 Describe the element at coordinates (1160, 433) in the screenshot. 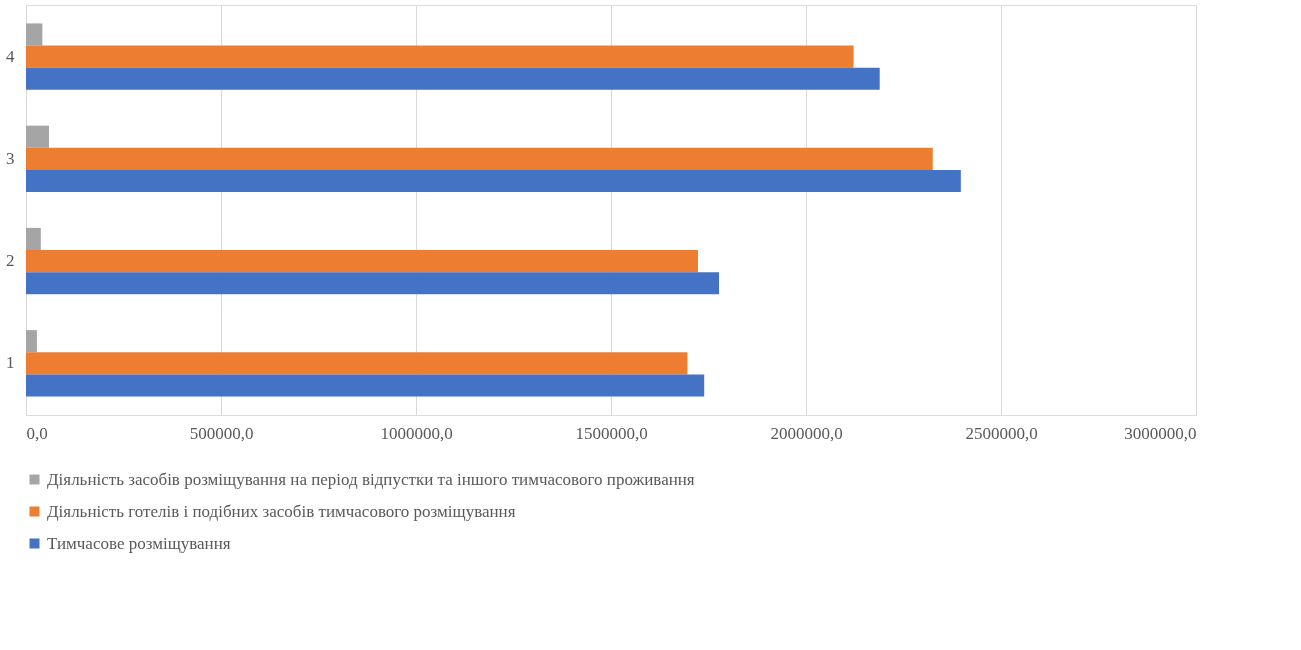

I see `x-tick-label: 3000000,0` at that location.